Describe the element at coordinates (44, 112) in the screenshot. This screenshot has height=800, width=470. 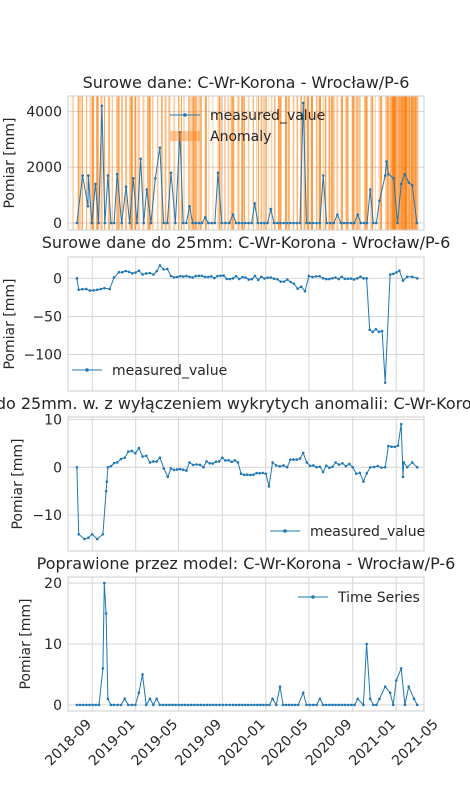
I see `y-tick-label: 4000` at that location.